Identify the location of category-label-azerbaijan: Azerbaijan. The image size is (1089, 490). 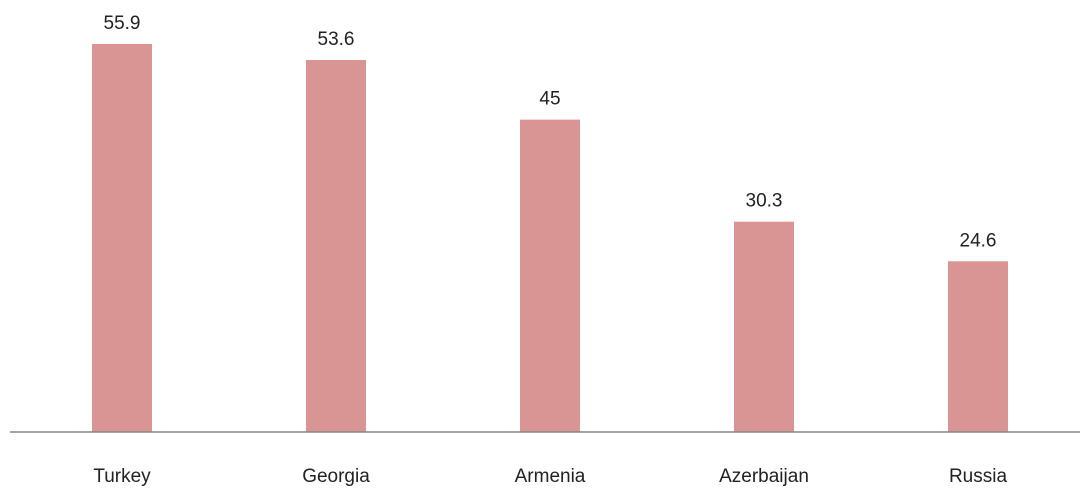
(764, 476).